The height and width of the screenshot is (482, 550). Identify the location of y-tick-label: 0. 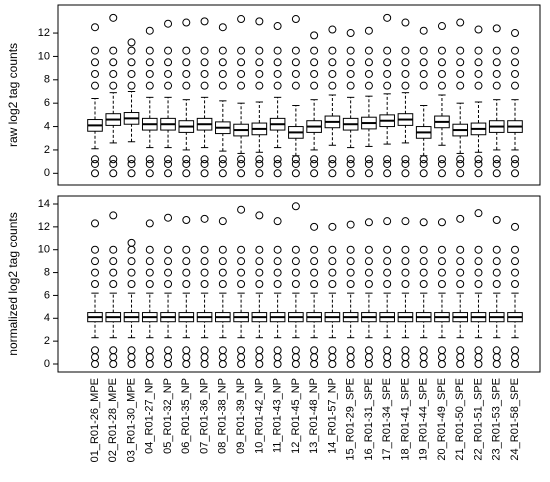
(47, 173).